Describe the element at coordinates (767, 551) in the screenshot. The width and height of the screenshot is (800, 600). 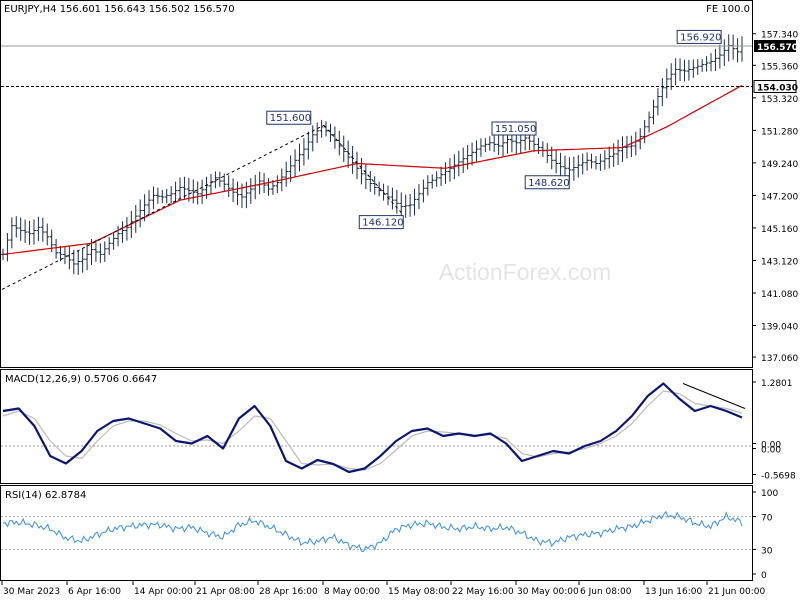
I see `rsi-y-tick-label: 30` at that location.